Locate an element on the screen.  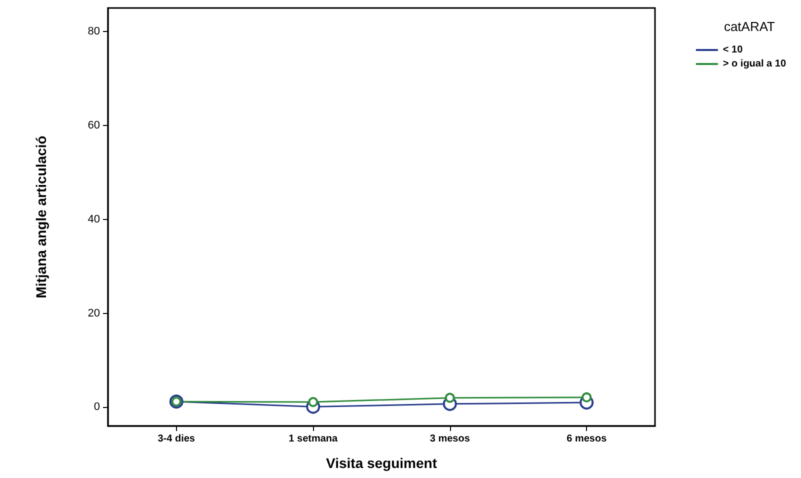
y-tick-label: 80 is located at coordinates (94, 31).